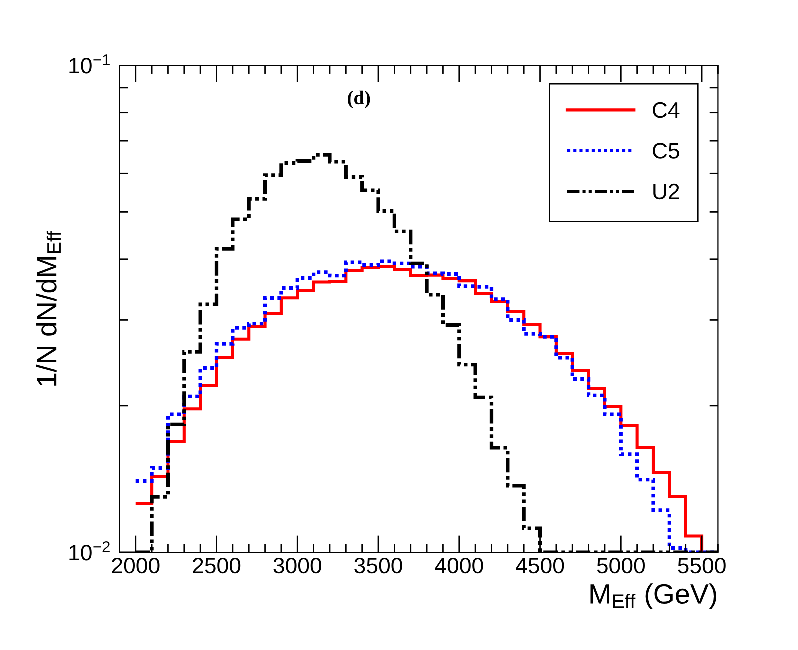  Describe the element at coordinates (459, 566) in the screenshot. I see `x-tick-label: 4000` at that location.